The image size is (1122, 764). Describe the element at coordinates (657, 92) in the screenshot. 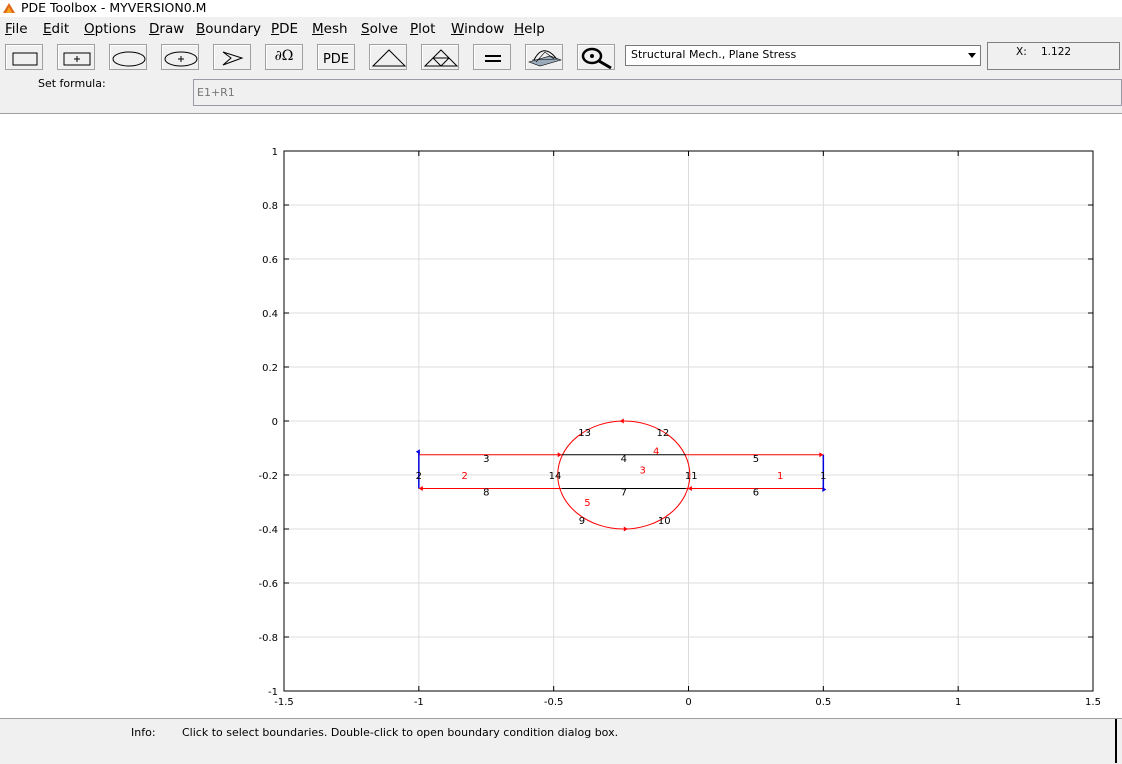

I see `set-formula-input` at that location.